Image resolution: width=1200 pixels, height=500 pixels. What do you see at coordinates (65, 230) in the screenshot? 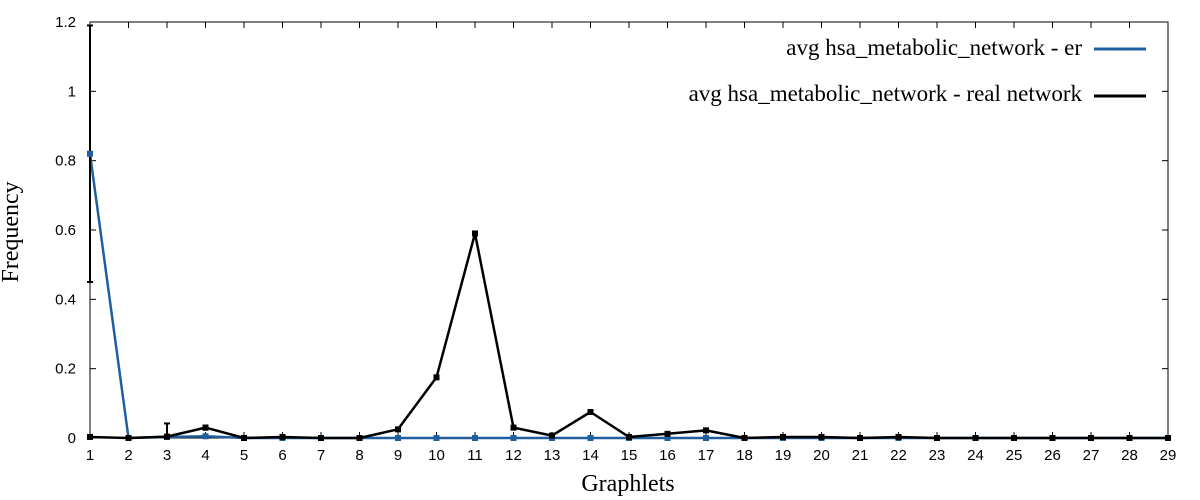
I see `y-tick-label: 0.6` at bounding box center [65, 230].